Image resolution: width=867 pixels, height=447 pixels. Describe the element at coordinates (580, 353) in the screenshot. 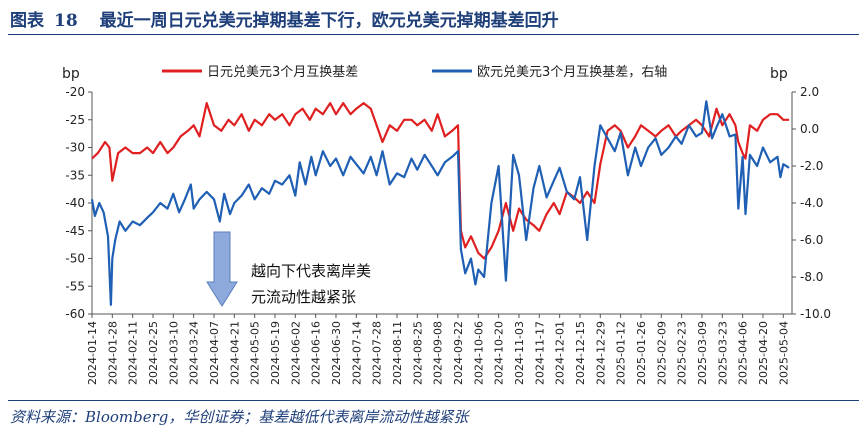

I see `x-tick-label: 2024-12-15` at that location.